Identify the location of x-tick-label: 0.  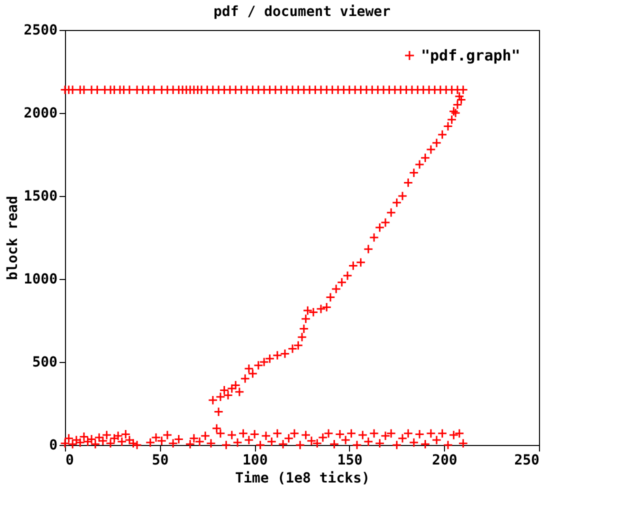
(70, 460).